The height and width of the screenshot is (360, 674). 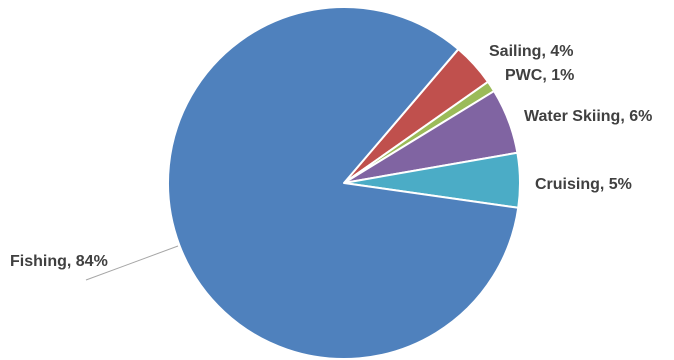 I want to click on leader-lines-layer, so click(x=132, y=263).